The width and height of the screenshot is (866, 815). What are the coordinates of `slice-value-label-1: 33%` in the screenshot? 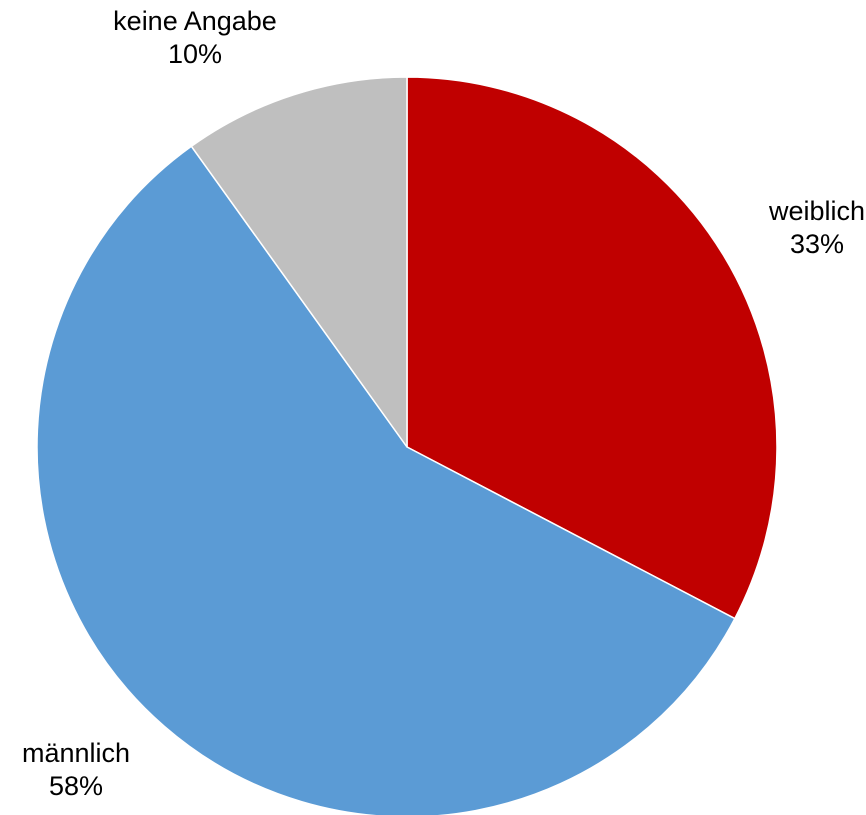 It's located at (817, 244).